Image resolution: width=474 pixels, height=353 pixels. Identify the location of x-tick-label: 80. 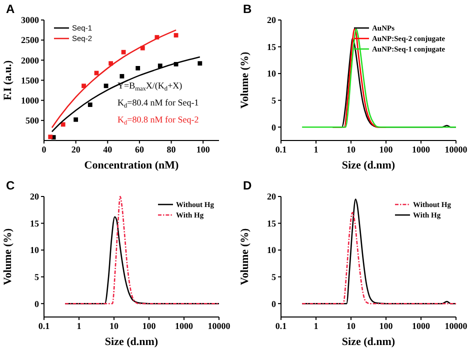
(171, 149).